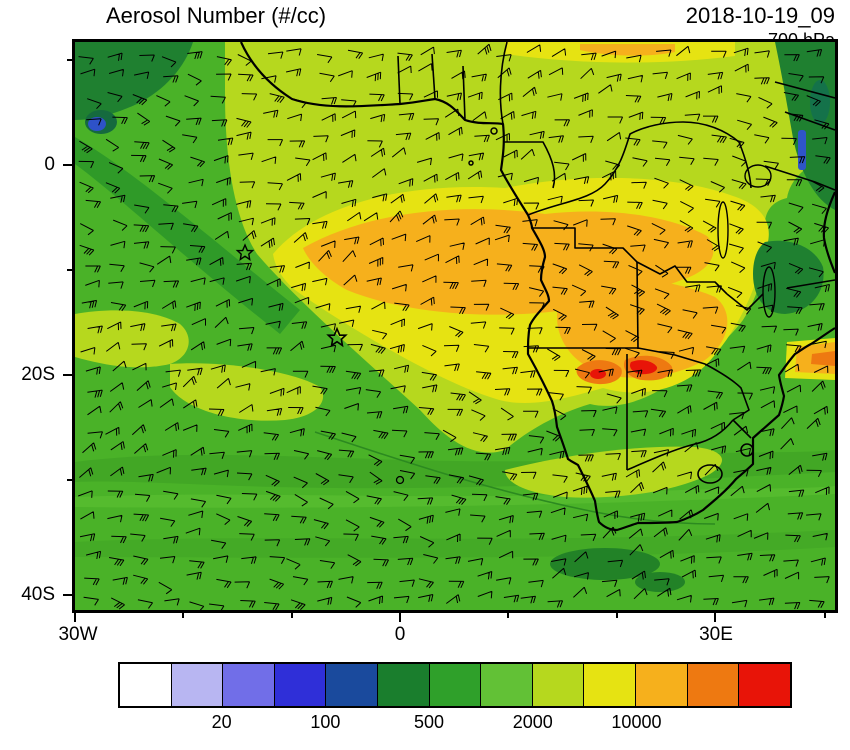 Image resolution: width=850 pixels, height=750 pixels. Describe the element at coordinates (245, 252) in the screenshot. I see `star-marker-ascension` at that location.